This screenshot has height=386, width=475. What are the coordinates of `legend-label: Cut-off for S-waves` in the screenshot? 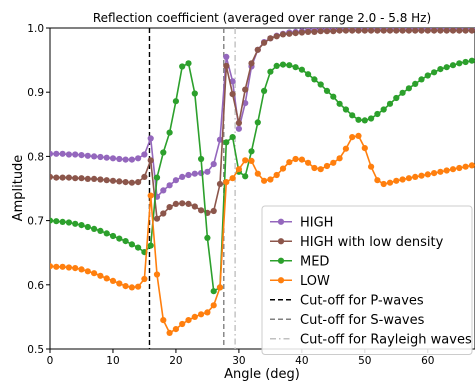 It's located at (362, 320).